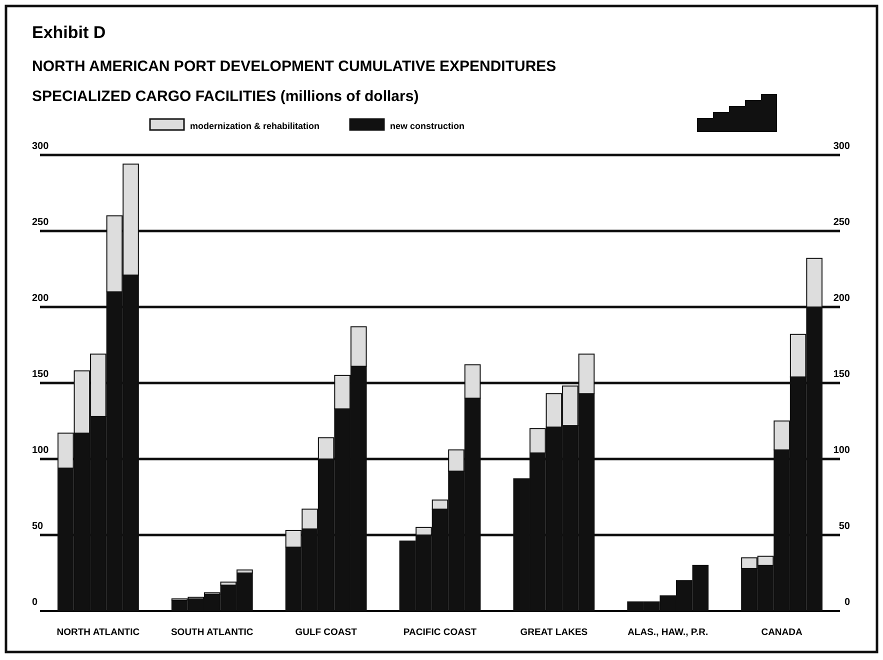 This screenshot has height=660, width=883. Describe the element at coordinates (847, 602) in the screenshot. I see `y2-tick-label: 0` at that location.